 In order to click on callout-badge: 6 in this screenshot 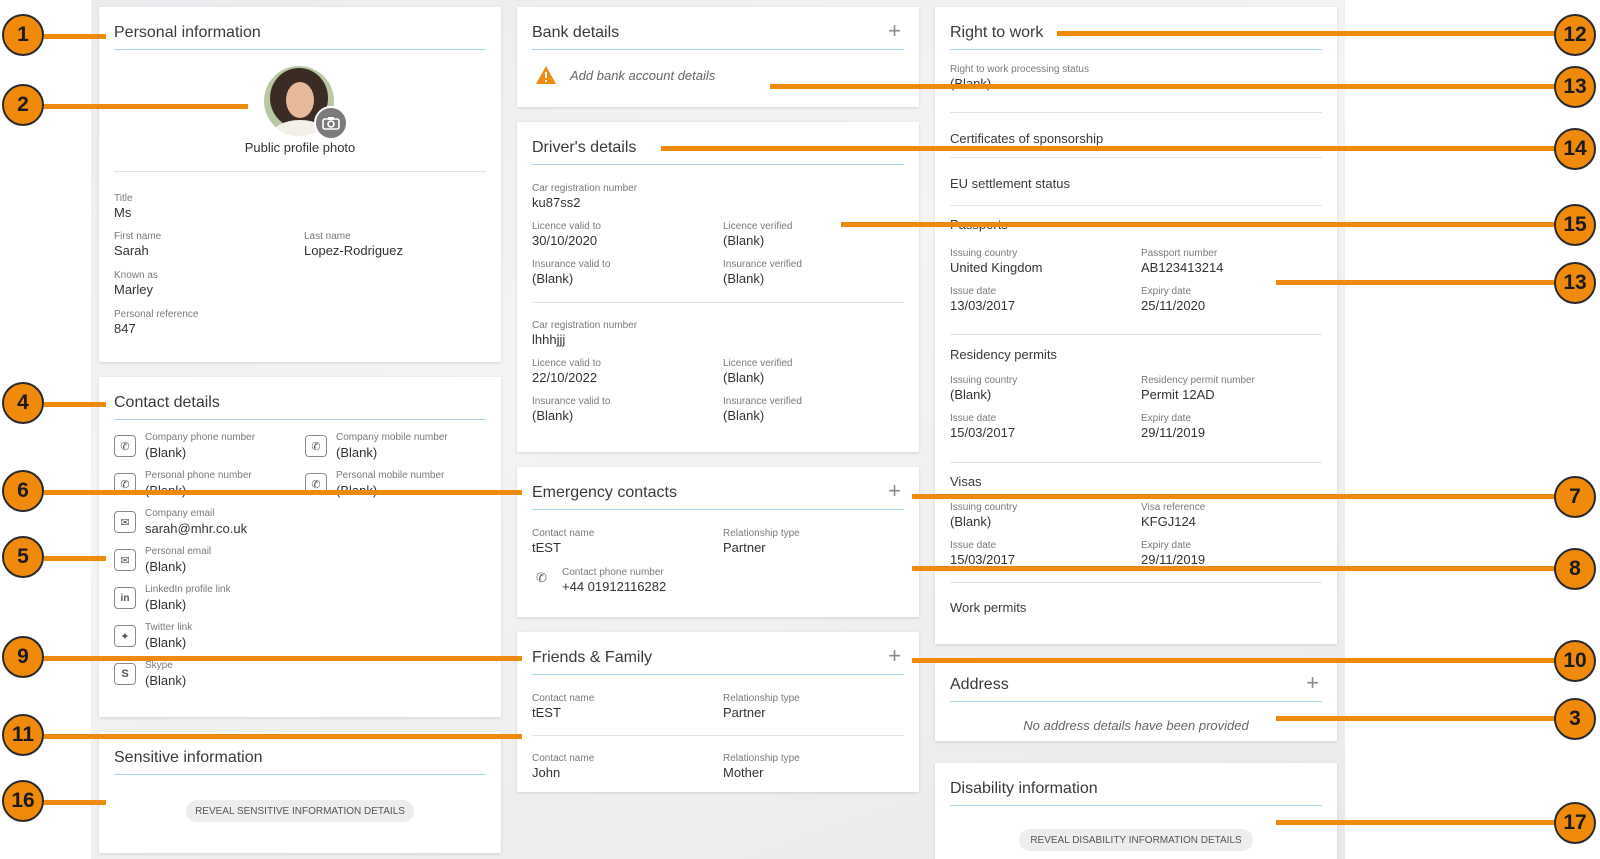, I will do `click(23, 491)`.